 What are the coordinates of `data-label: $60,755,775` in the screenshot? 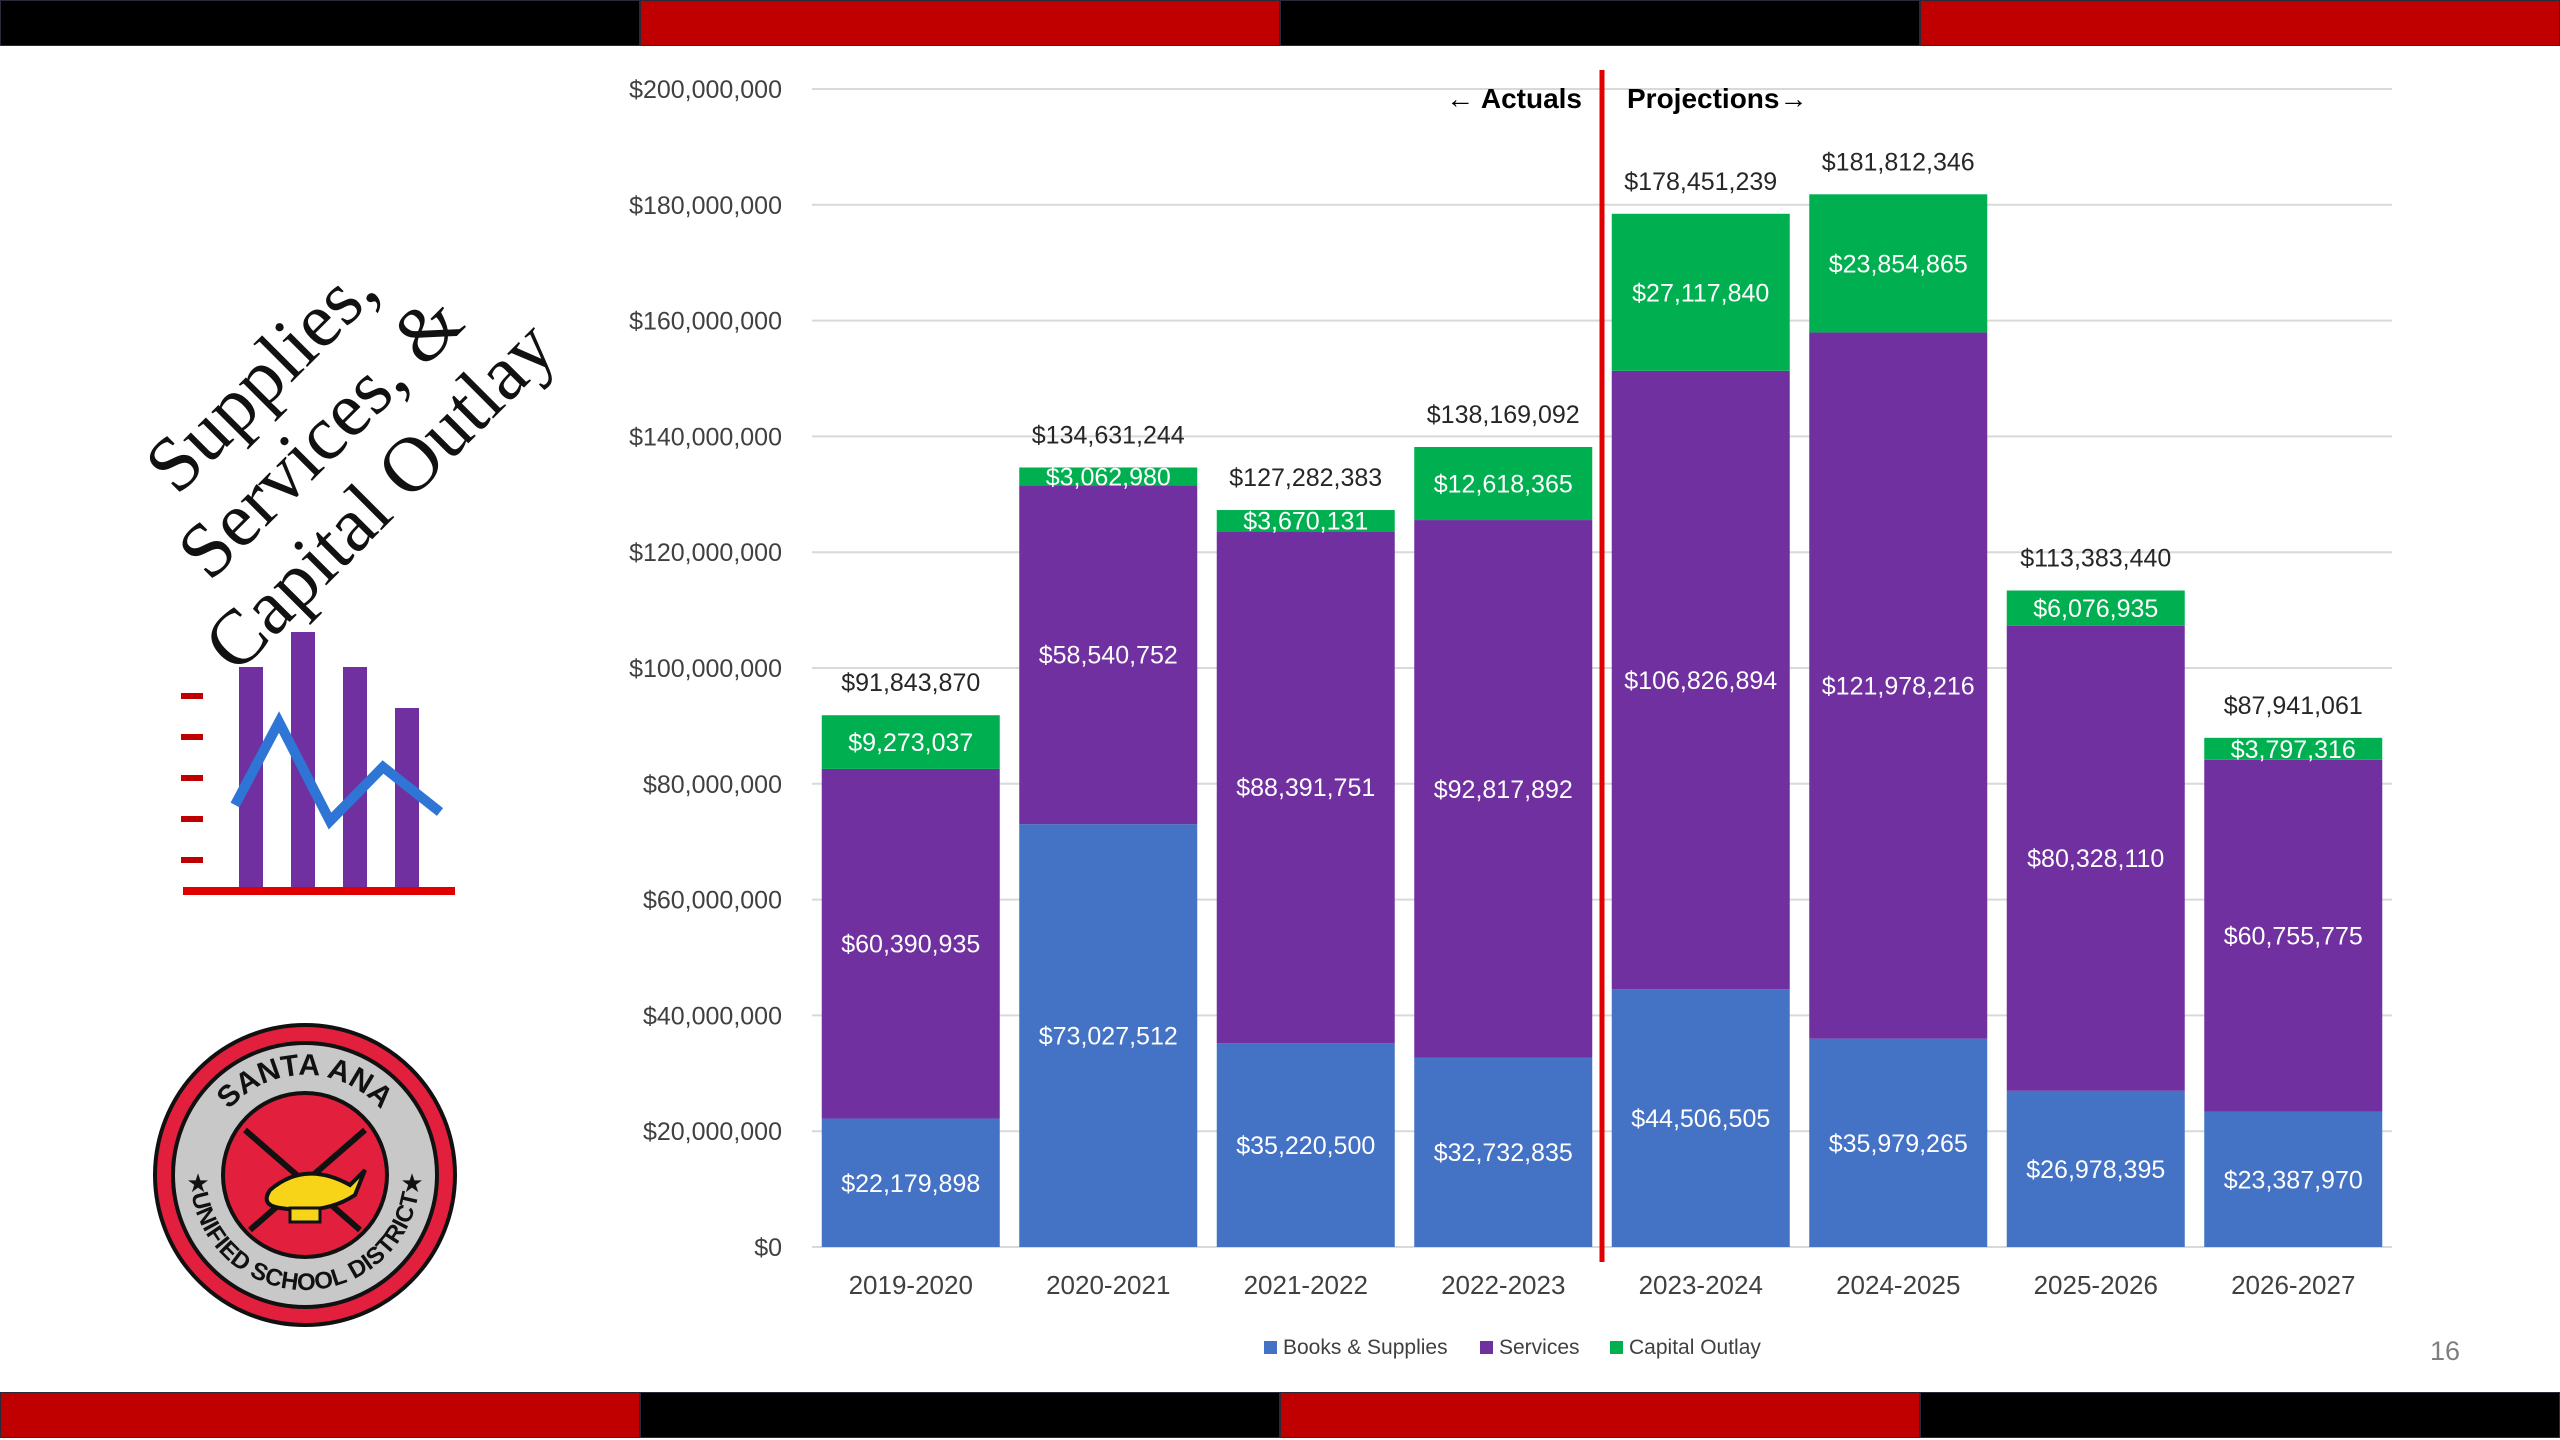 It's located at (2293, 937).